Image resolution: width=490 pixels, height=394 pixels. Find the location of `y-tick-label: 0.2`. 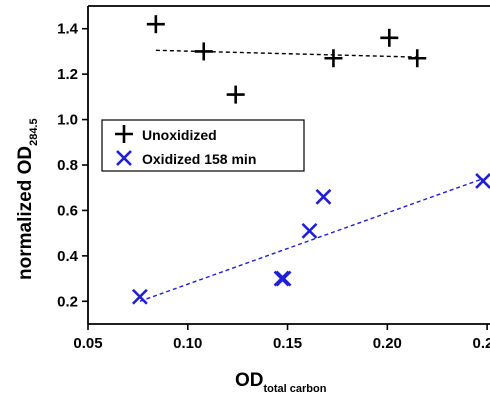

y-tick-label: 0.2 is located at coordinates (67, 301).